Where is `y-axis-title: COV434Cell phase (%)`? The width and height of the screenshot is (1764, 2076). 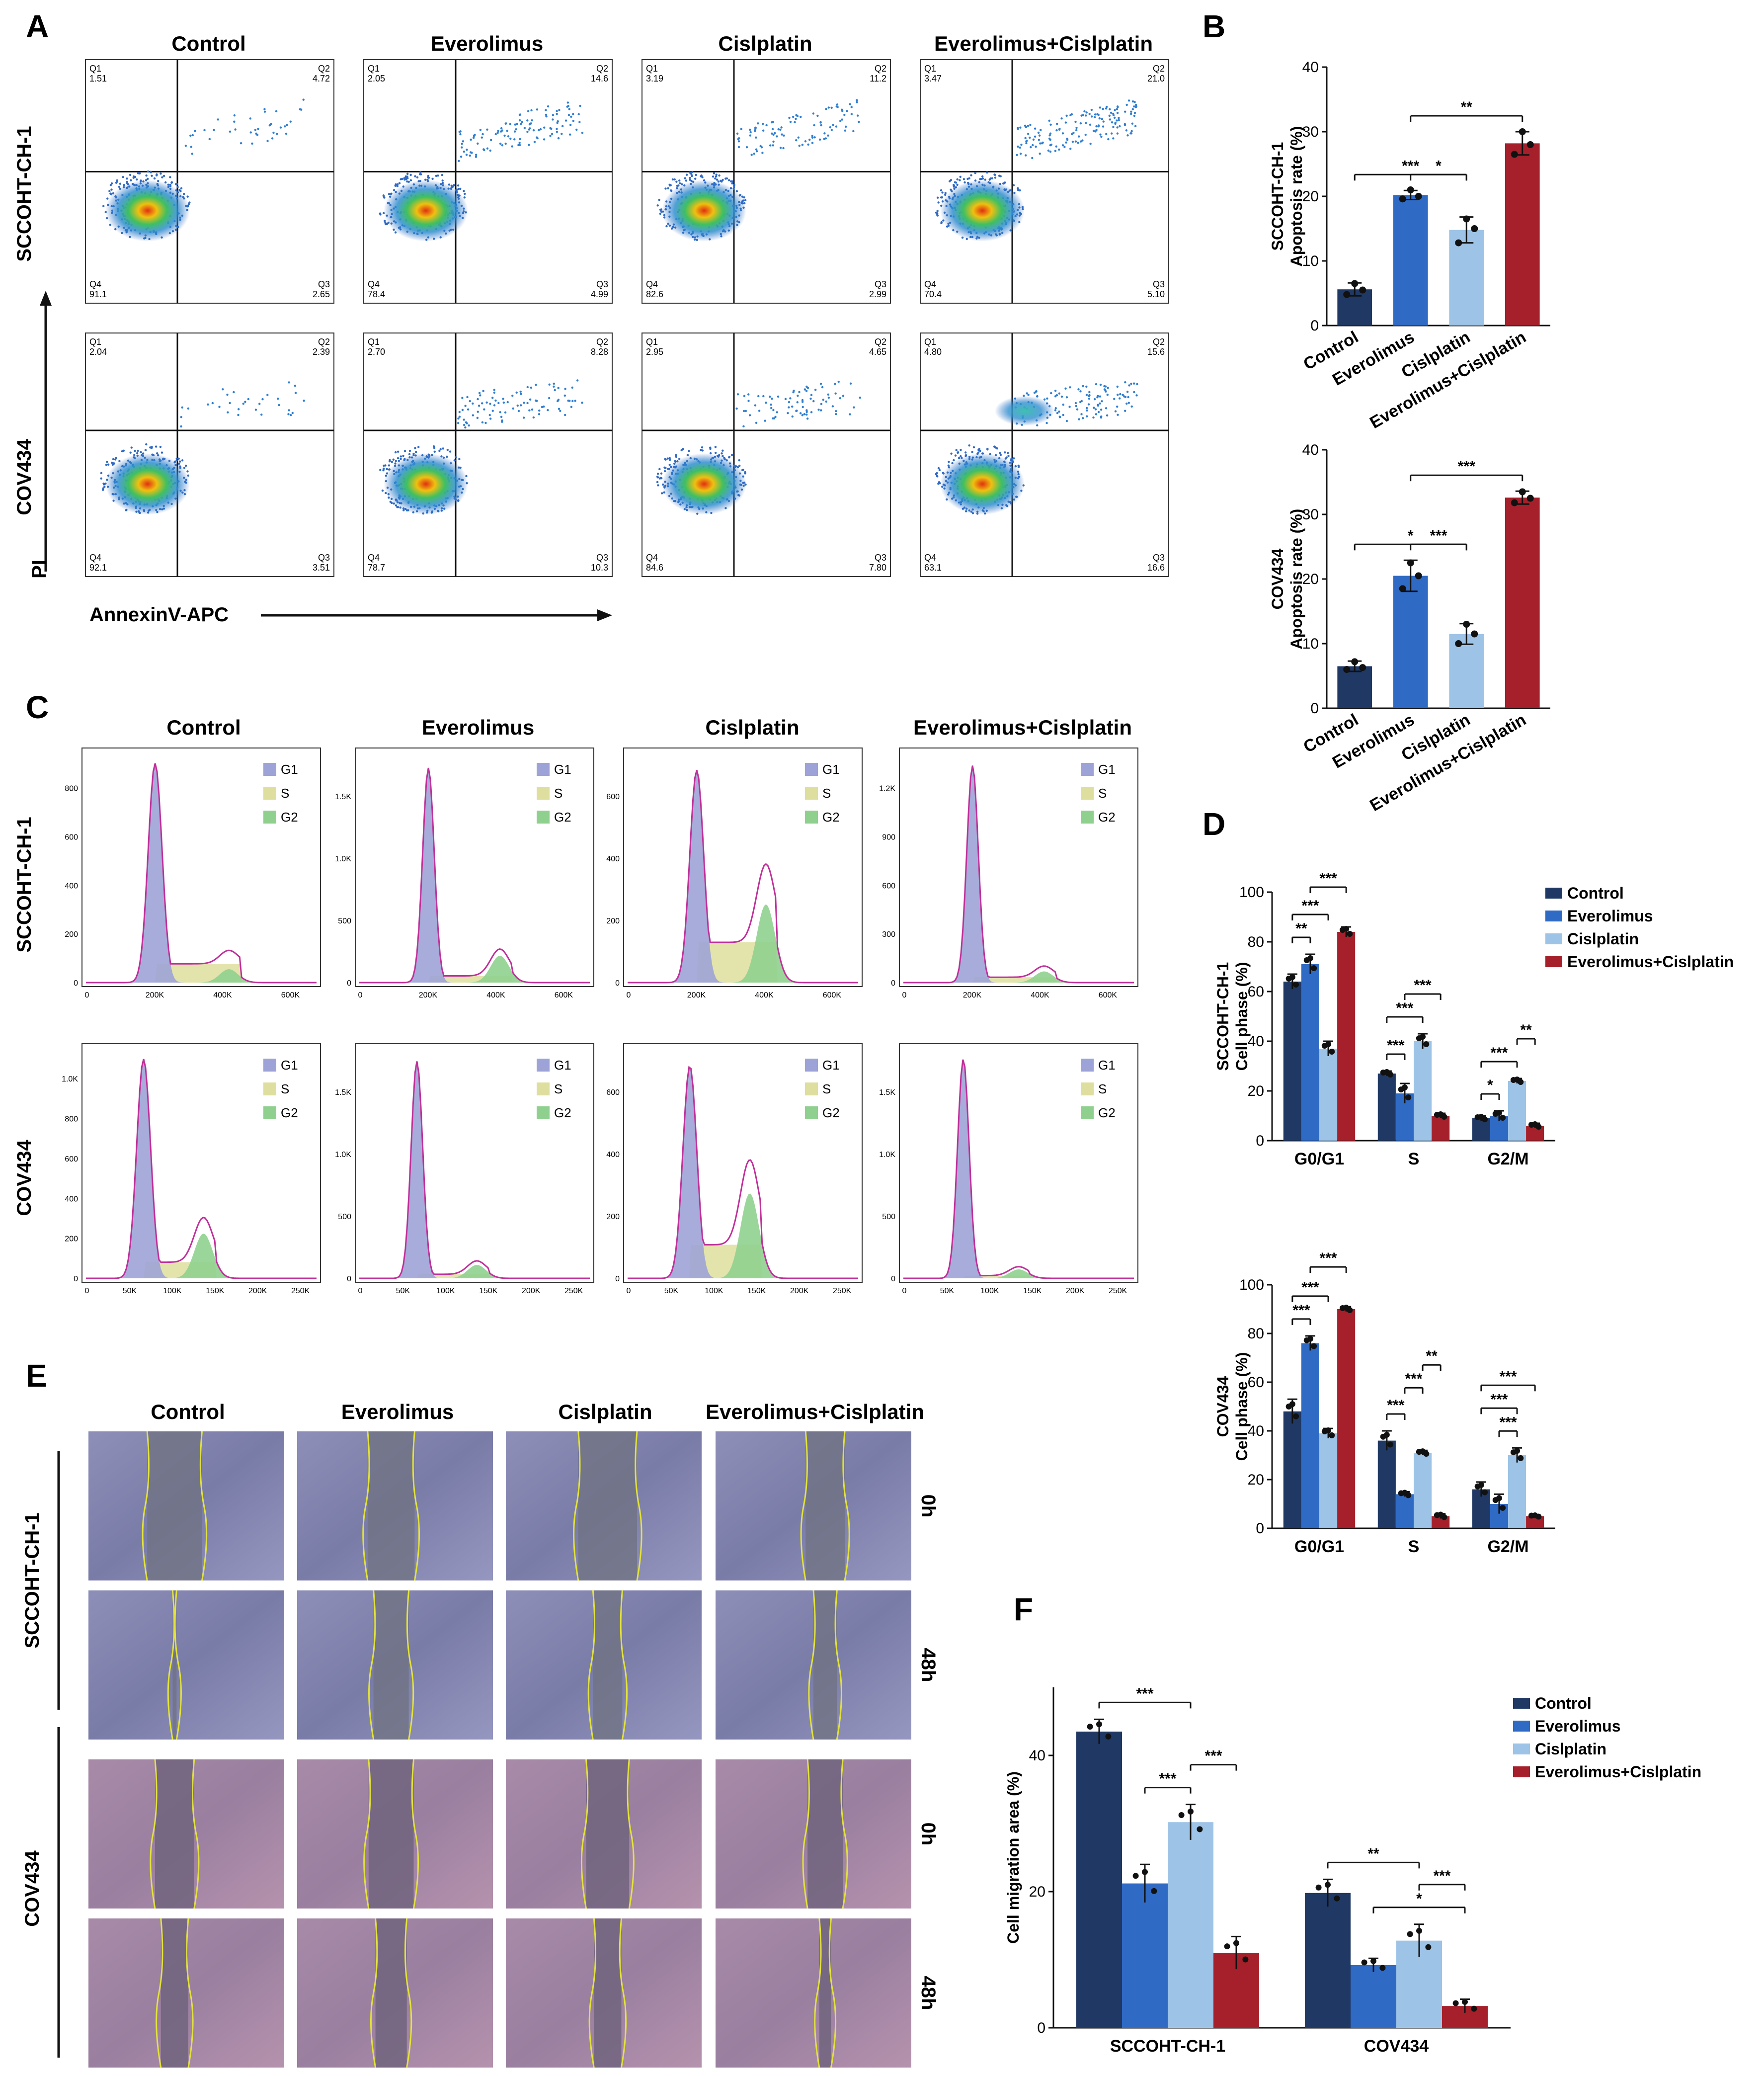
y-axis-title: COV434Cell phase (%) is located at coordinates (1232, 1407).